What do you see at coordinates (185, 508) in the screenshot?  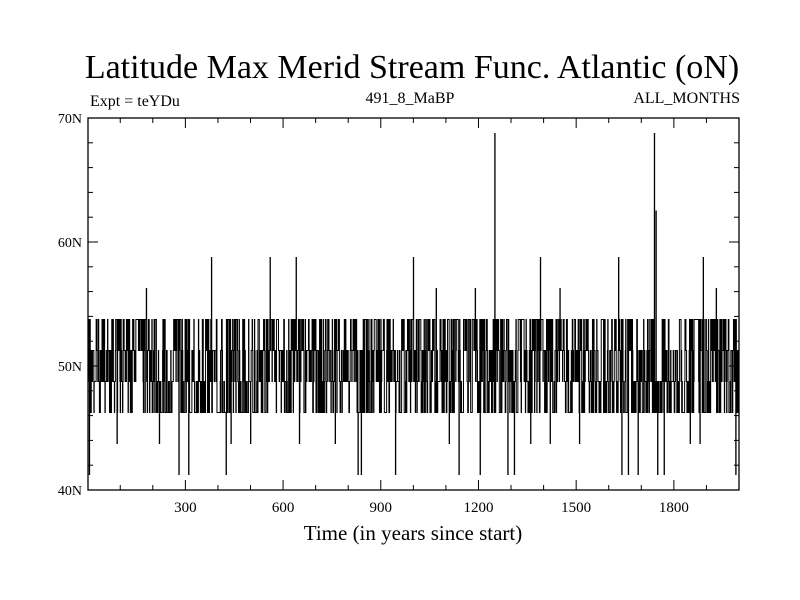 I see `x-tick-label: 300` at bounding box center [185, 508].